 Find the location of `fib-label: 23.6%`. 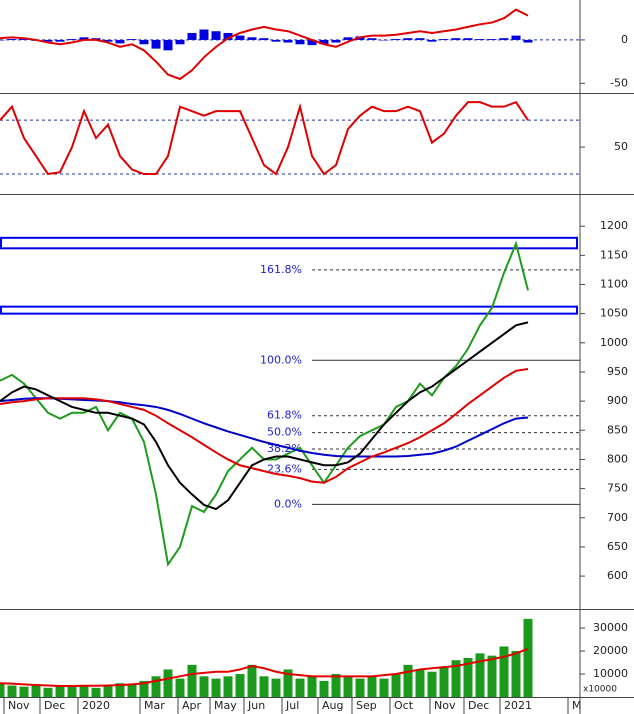

fib-label: 23.6% is located at coordinates (284, 468).